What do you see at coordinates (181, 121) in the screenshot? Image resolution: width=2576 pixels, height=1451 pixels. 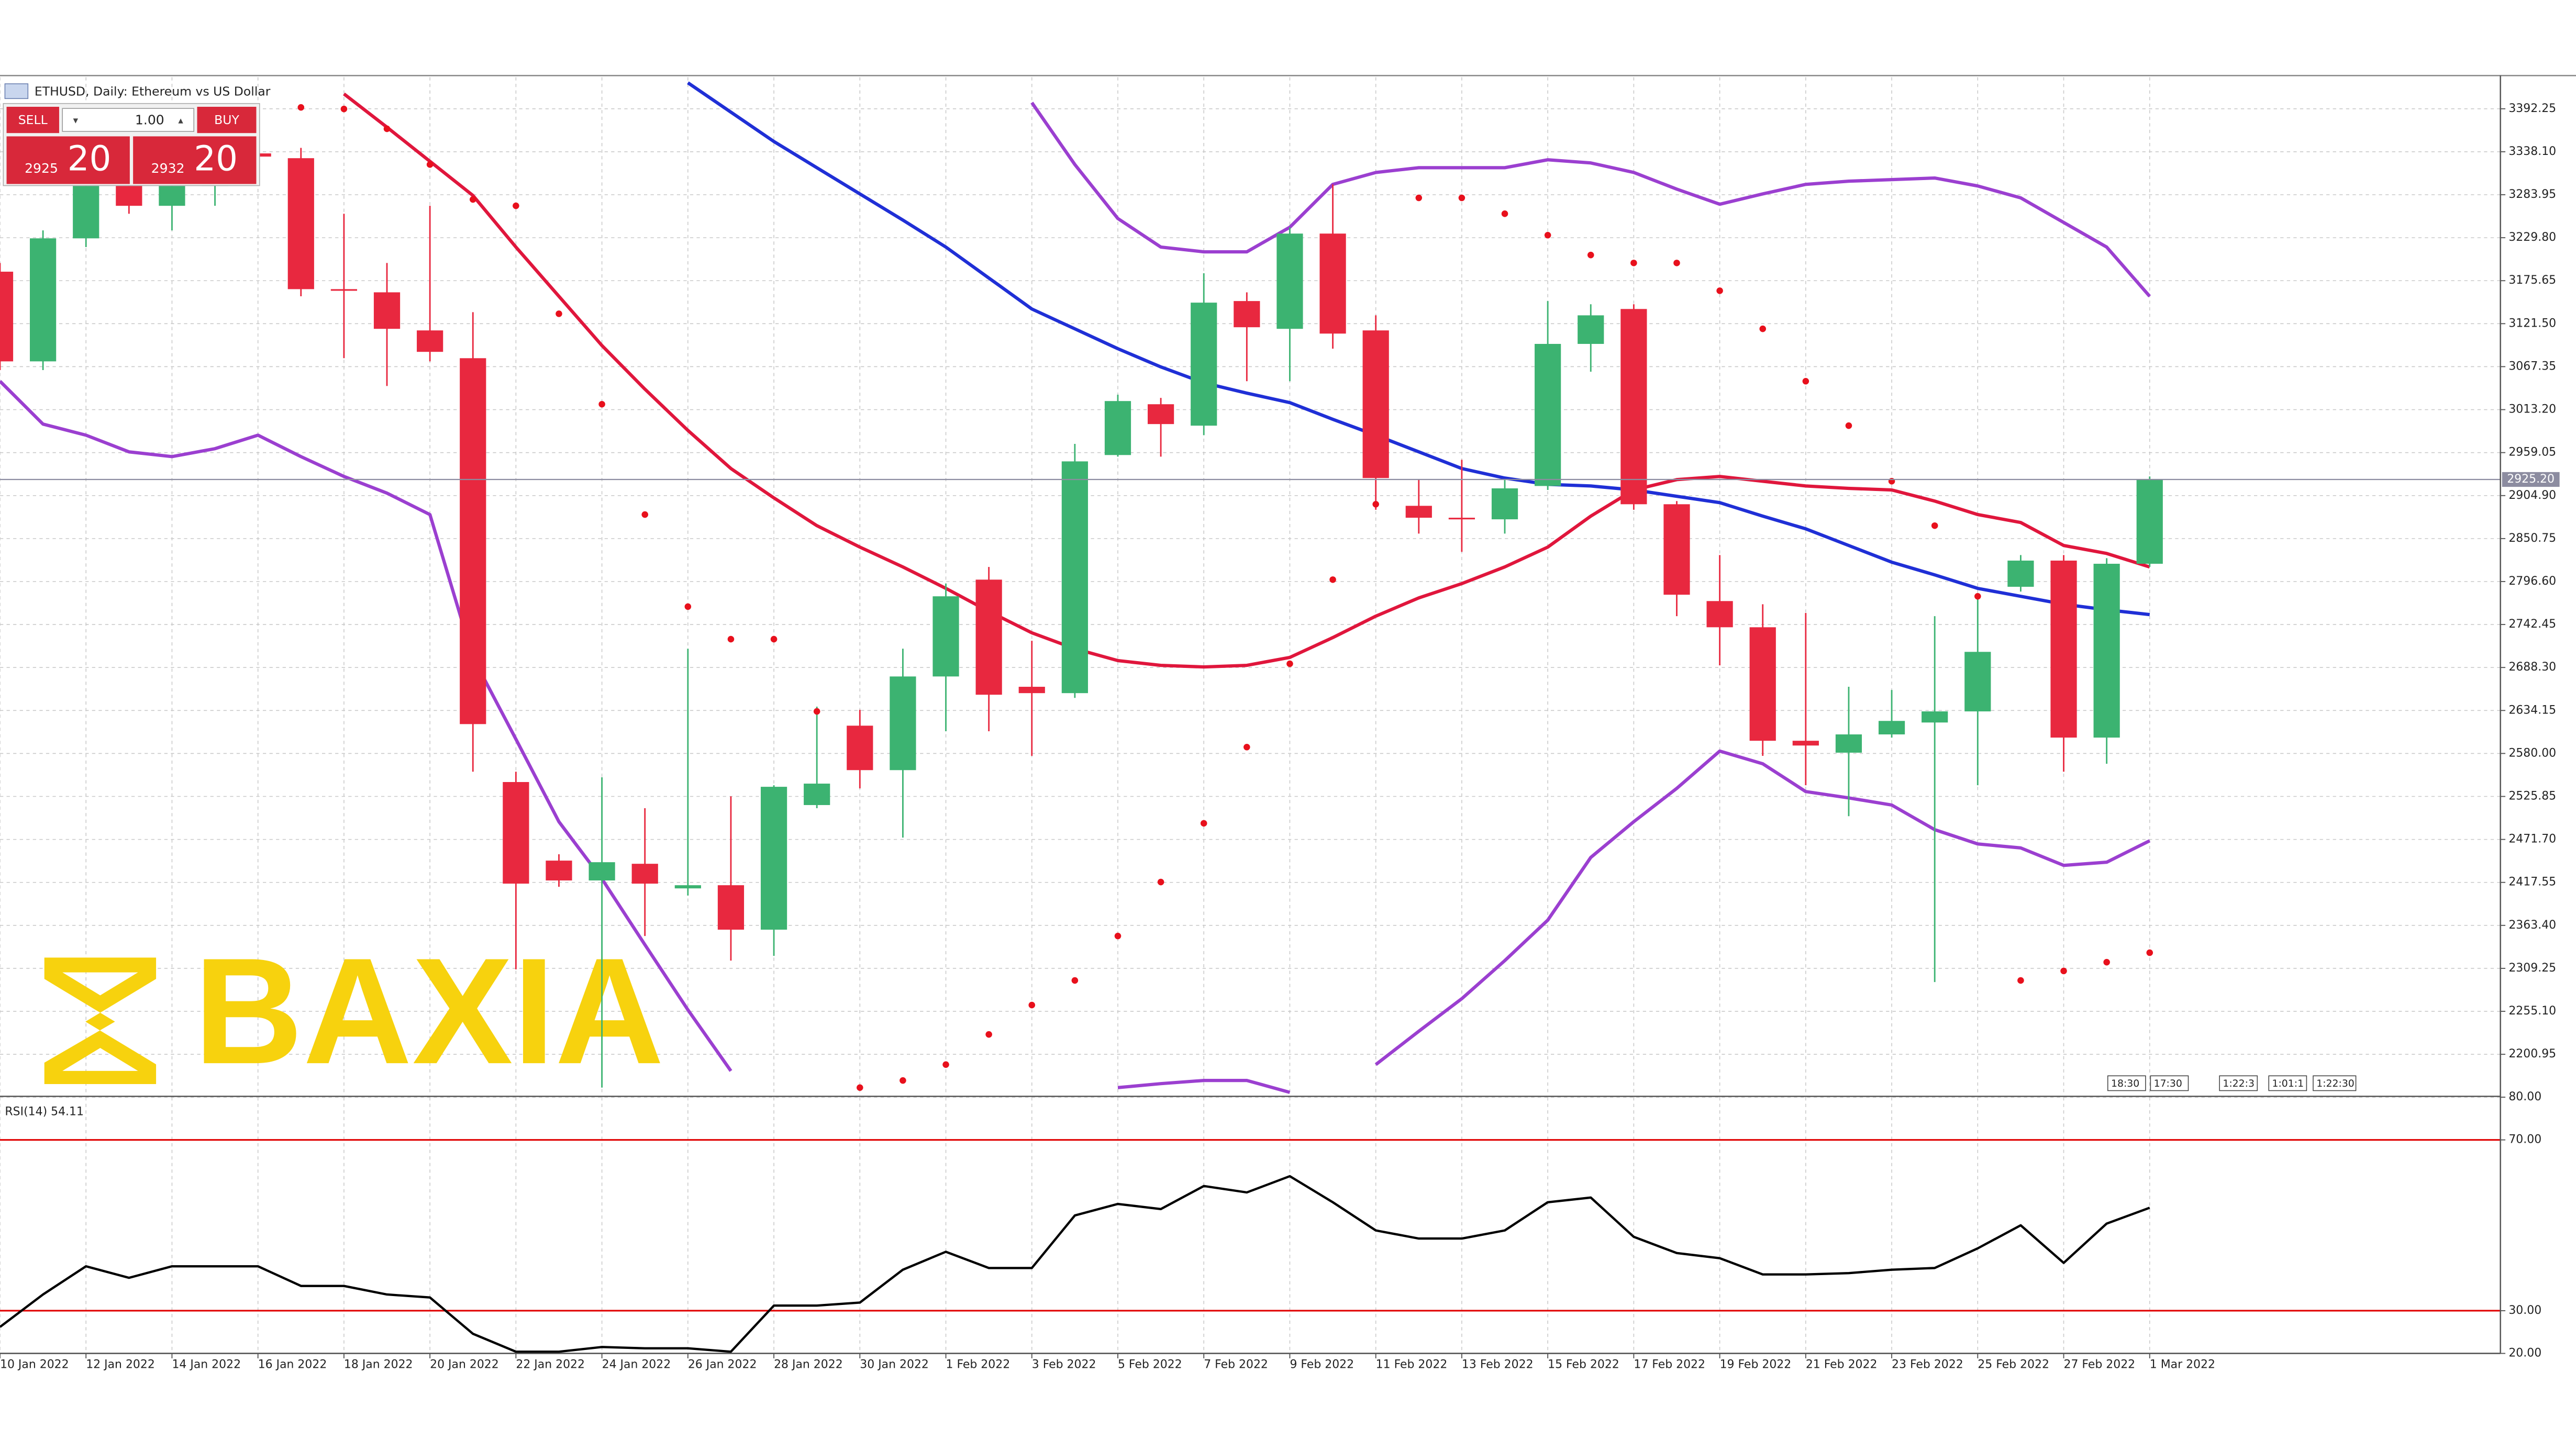 I see `volume-up: ▴` at bounding box center [181, 121].